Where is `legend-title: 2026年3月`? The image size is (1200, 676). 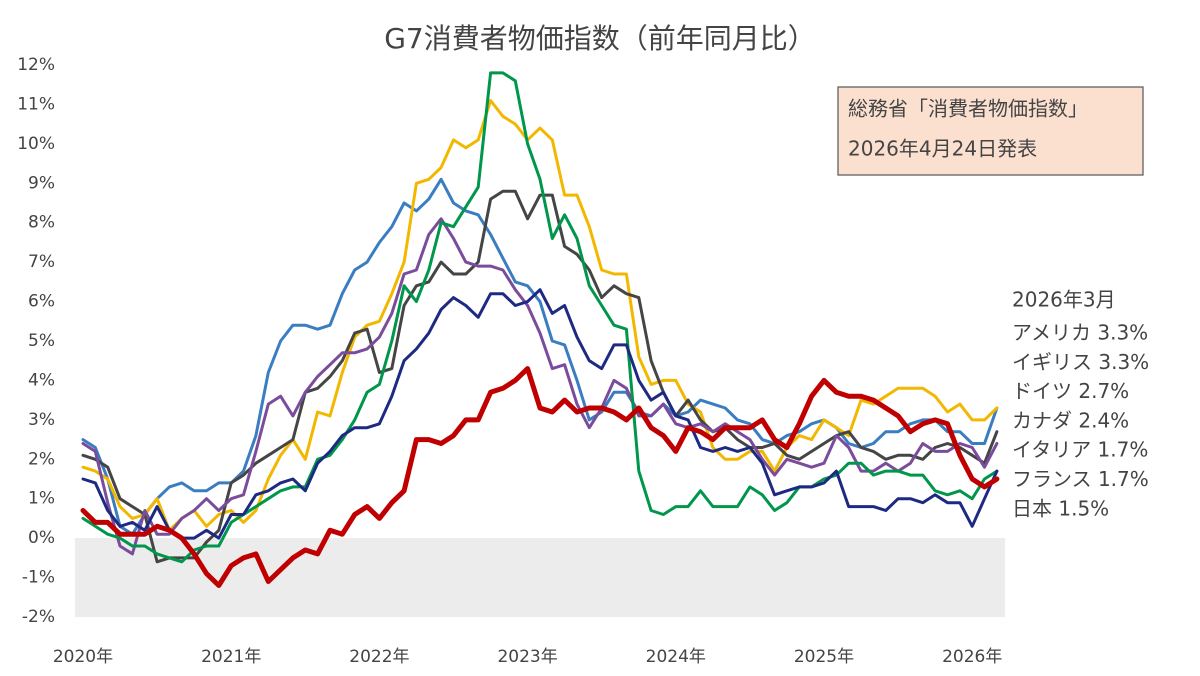
legend-title: 2026年3月 is located at coordinates (1064, 300).